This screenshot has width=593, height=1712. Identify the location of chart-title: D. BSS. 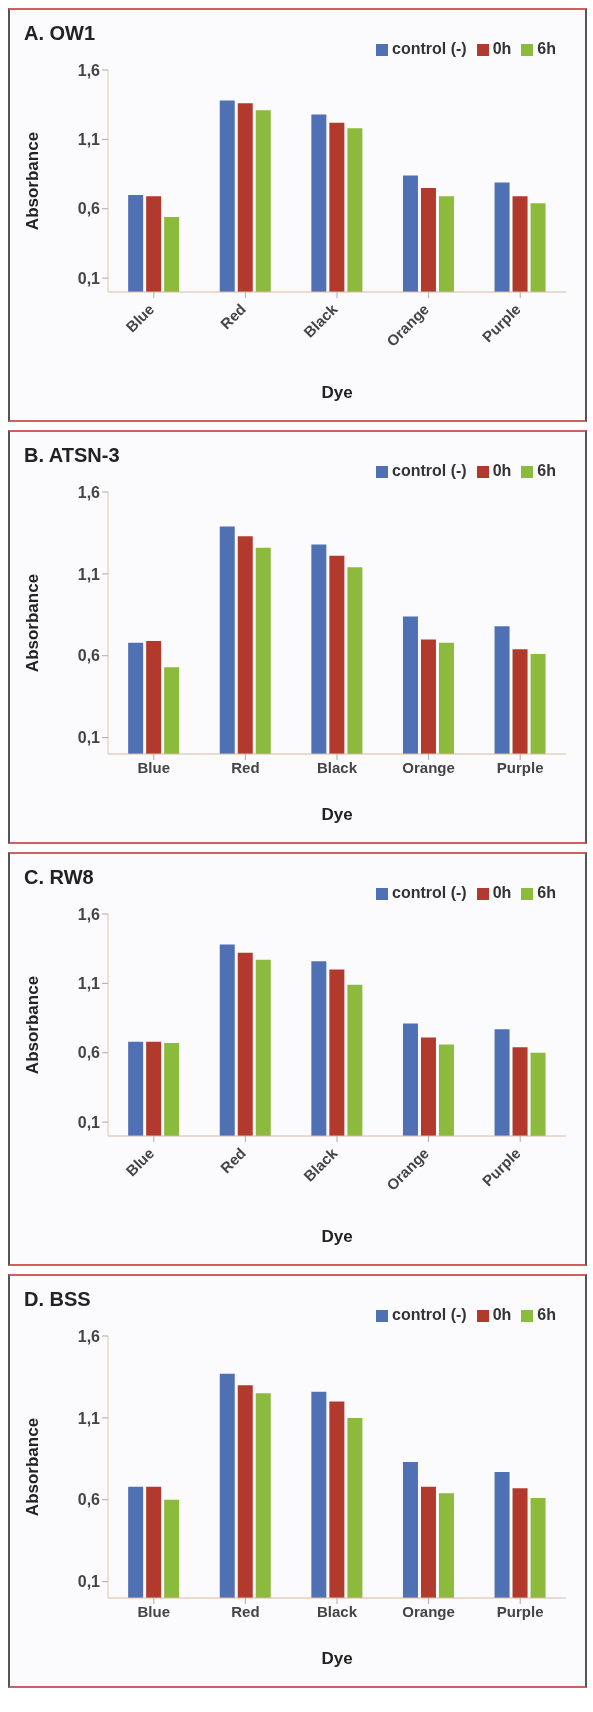
(57, 1299).